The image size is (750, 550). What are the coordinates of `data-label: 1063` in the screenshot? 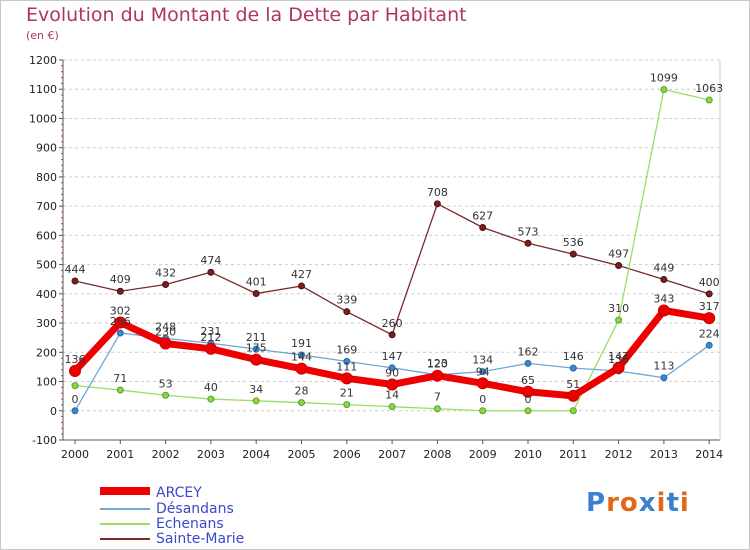 It's located at (709, 88).